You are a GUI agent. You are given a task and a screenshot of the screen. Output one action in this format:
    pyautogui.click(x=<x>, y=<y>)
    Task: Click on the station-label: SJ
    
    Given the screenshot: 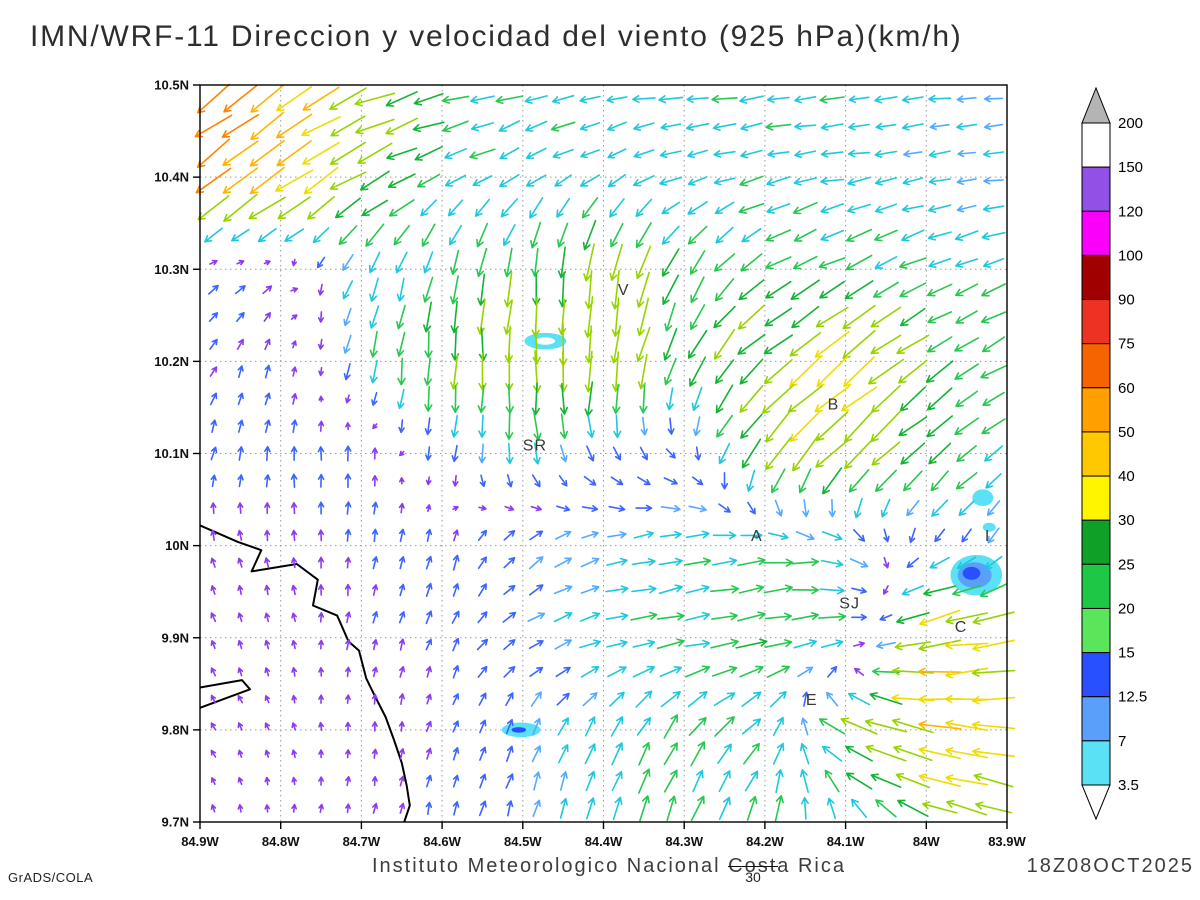 What is the action you would take?
    pyautogui.click(x=849, y=603)
    